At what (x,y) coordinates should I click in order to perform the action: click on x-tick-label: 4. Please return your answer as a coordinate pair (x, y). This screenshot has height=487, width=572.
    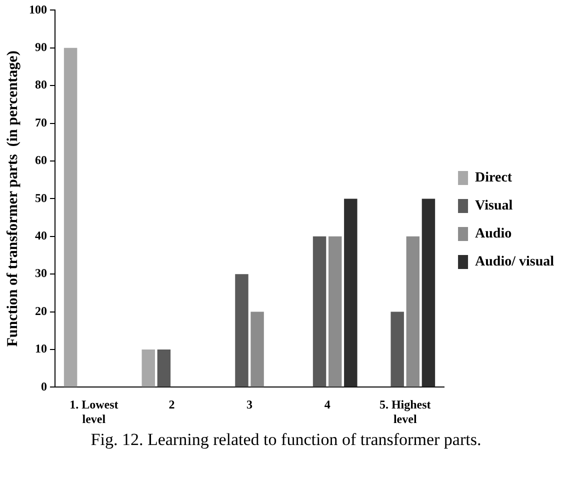
    Looking at the image, I should click on (327, 404).